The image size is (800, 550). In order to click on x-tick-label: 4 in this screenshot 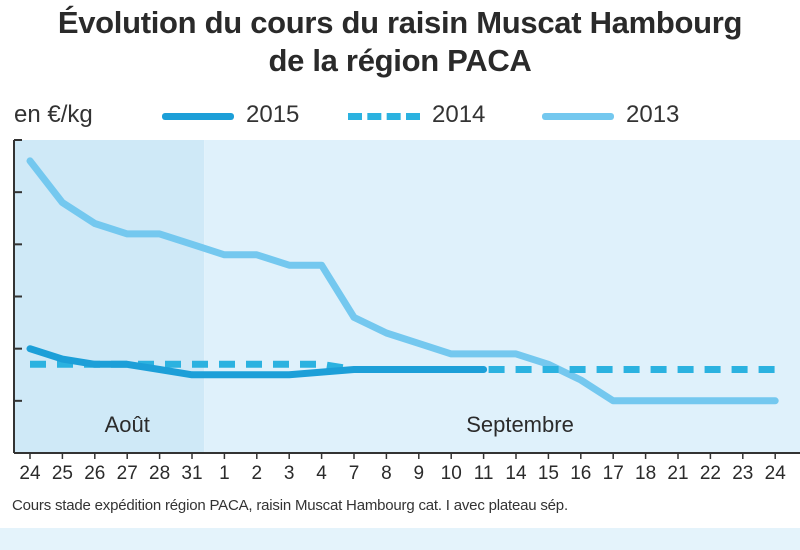, I will do `click(321, 473)`.